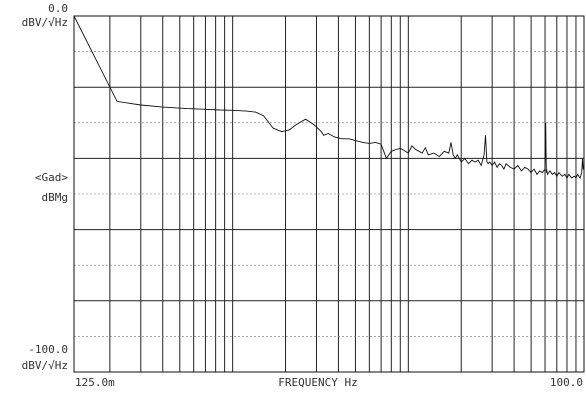 The width and height of the screenshot is (586, 394). What do you see at coordinates (58, 8) in the screenshot?
I see `y-top-value: 0.0` at bounding box center [58, 8].